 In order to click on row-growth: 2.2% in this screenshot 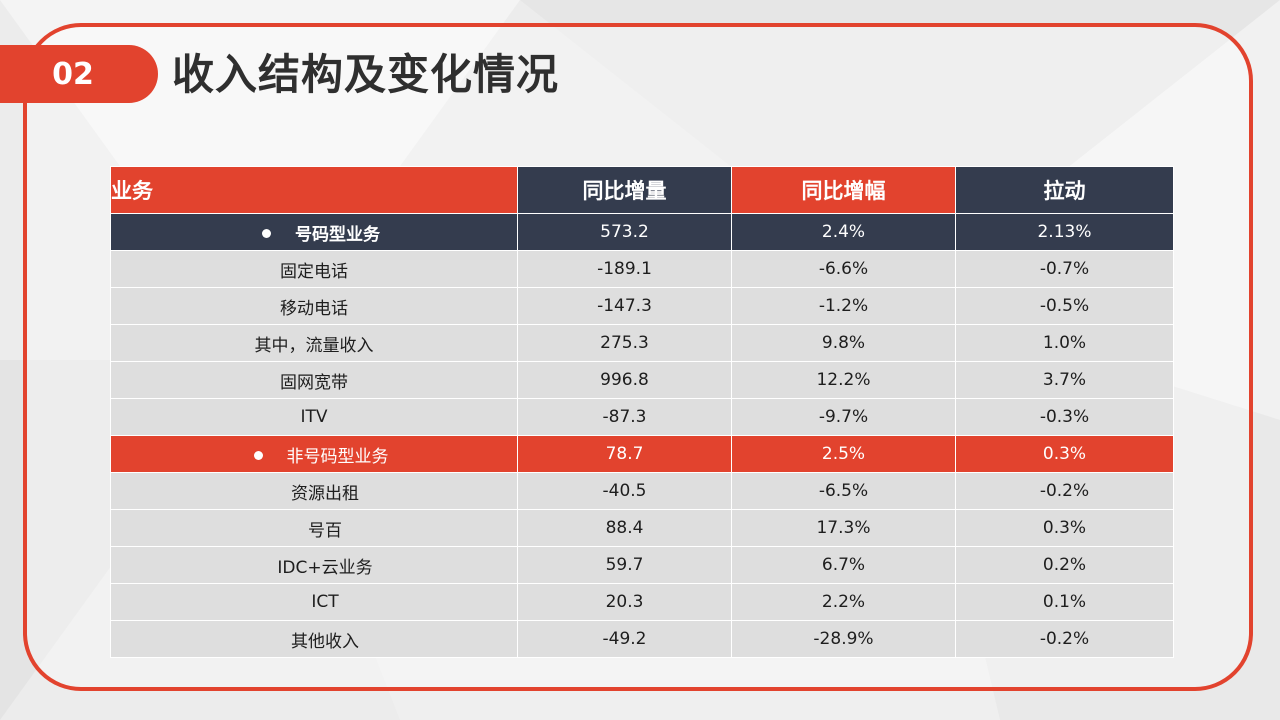, I will do `click(843, 602)`.